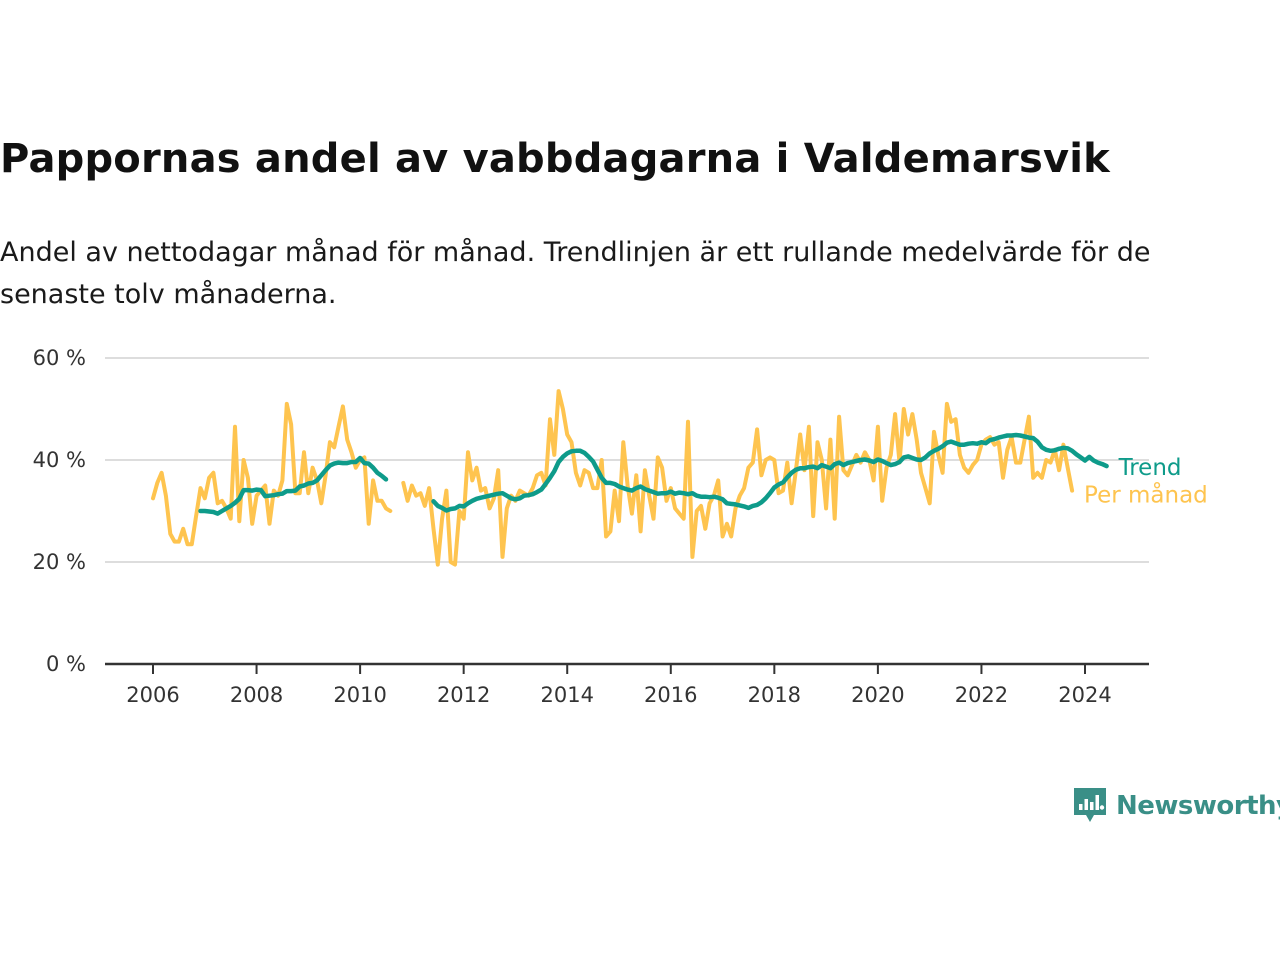 Image resolution: width=1280 pixels, height=960 pixels. Describe the element at coordinates (877, 695) in the screenshot. I see `x-tick-label: 2020` at that location.